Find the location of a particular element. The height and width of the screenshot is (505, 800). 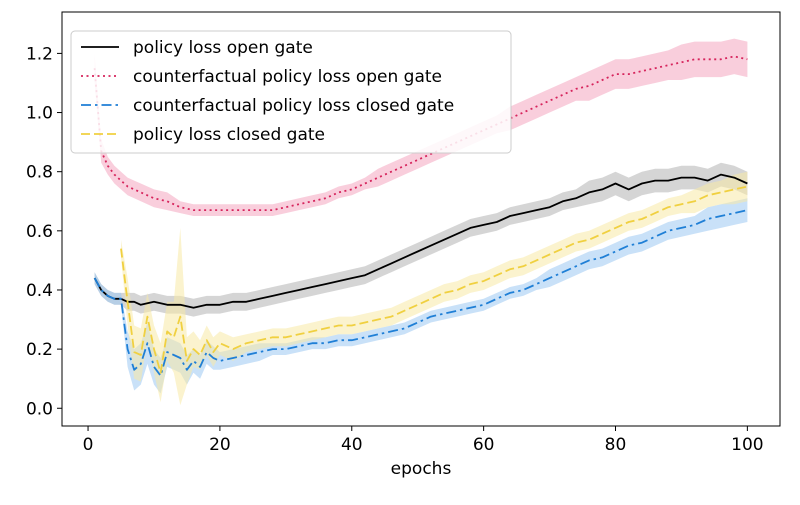

x-tick-label: 0 is located at coordinates (88, 445).